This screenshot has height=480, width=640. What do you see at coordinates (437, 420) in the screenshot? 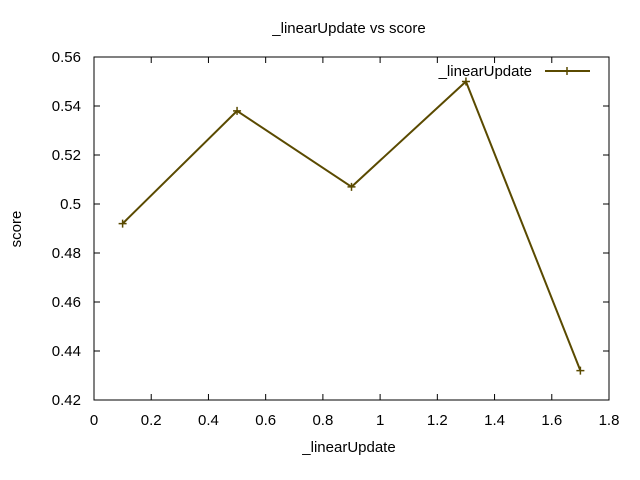
I see `x-tick-label: 1.2` at bounding box center [437, 420].